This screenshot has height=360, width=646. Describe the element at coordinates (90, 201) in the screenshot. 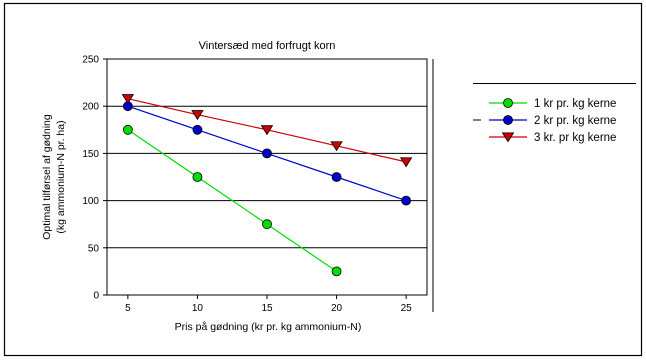

I see `y-tick-label: 100` at that location.